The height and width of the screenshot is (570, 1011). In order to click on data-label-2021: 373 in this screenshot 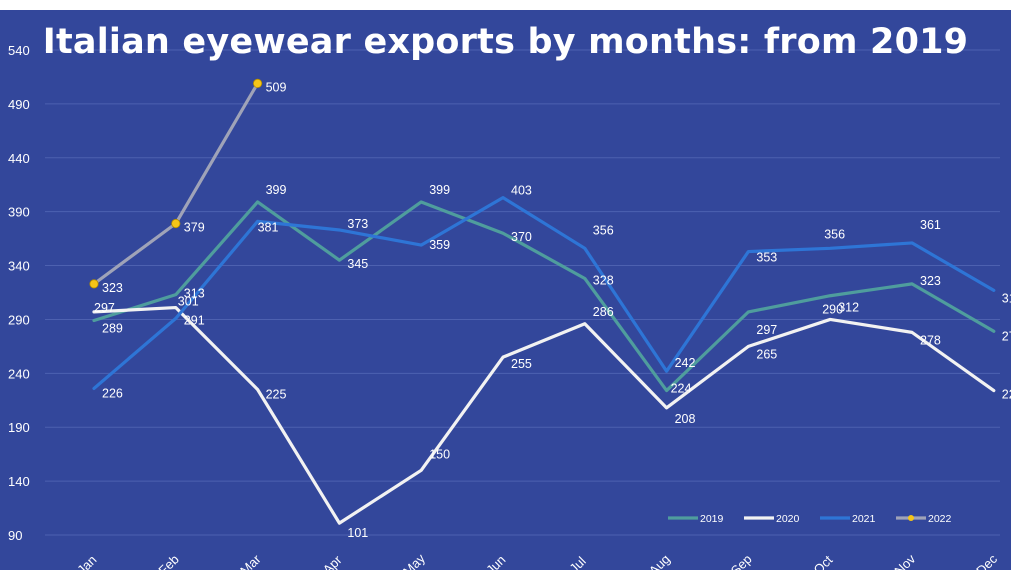, I will do `click(357, 224)`.